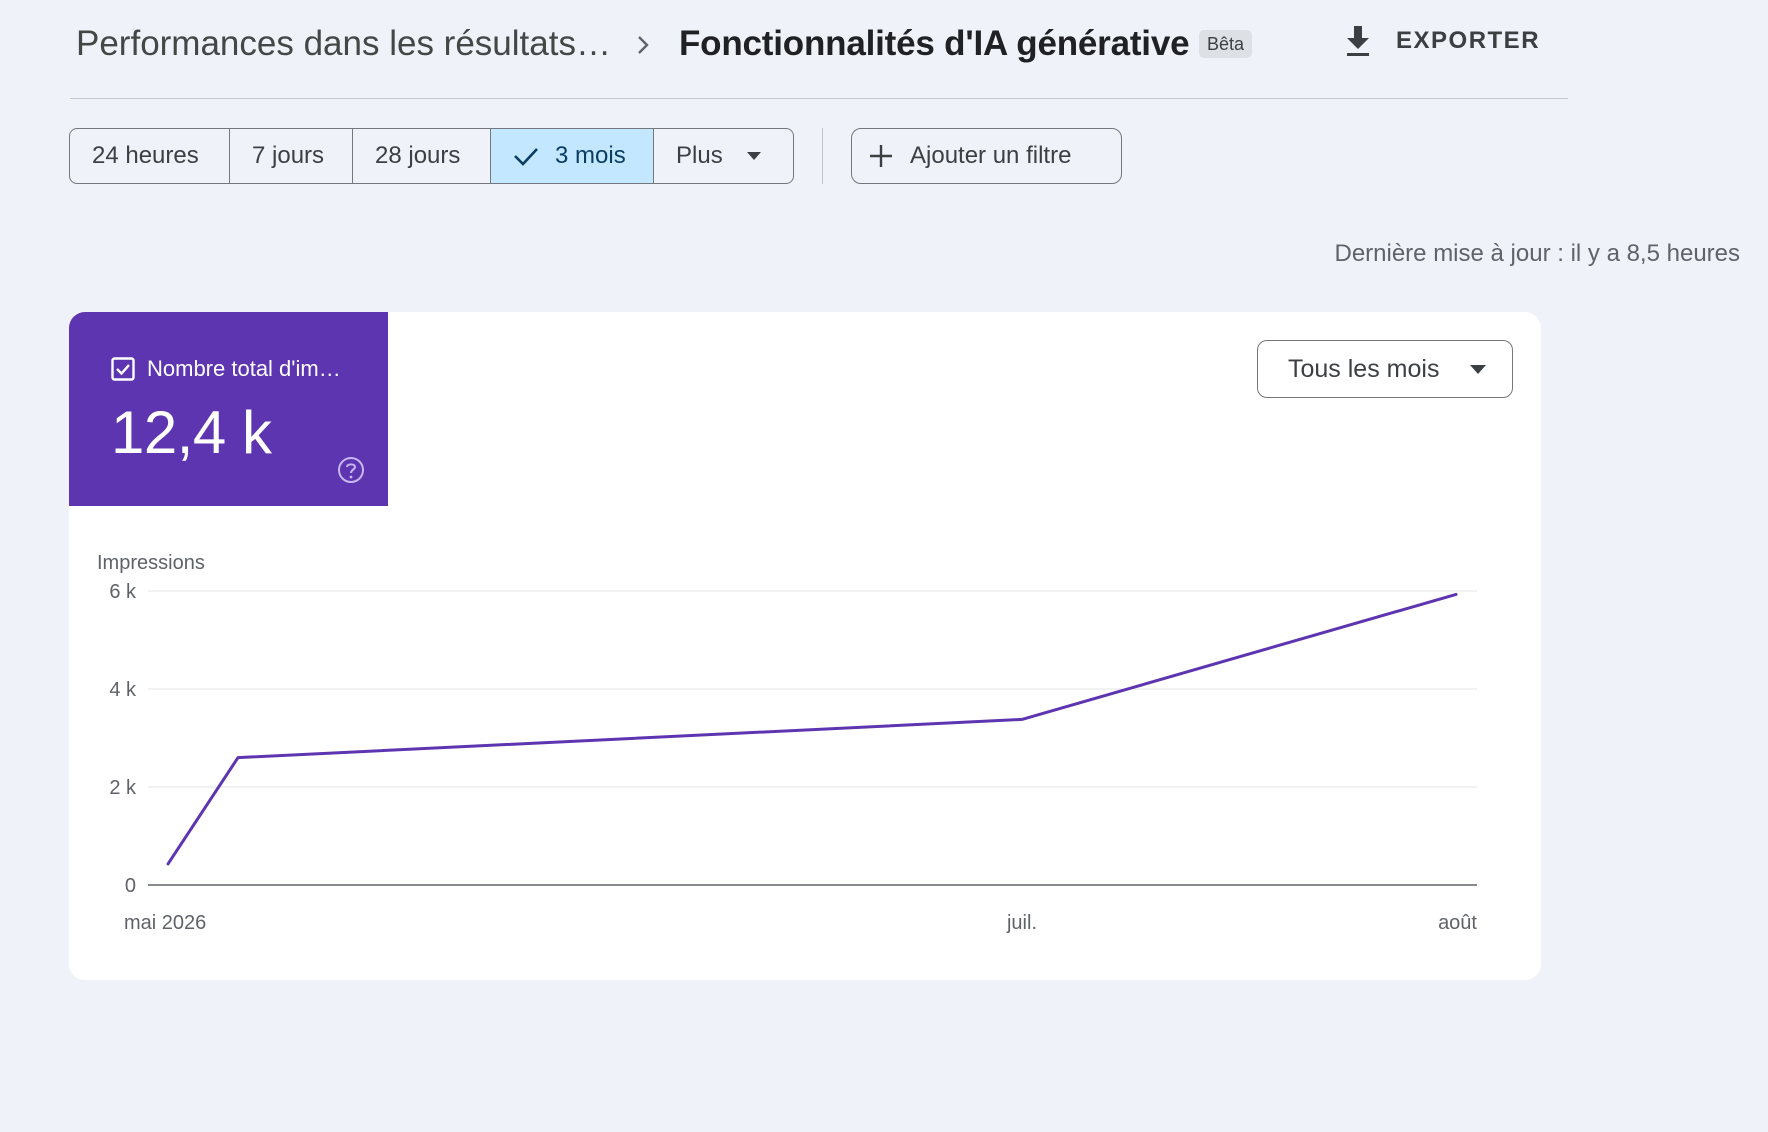 This screenshot has width=1768, height=1132. What do you see at coordinates (881, 156) in the screenshot?
I see `plus-icon` at bounding box center [881, 156].